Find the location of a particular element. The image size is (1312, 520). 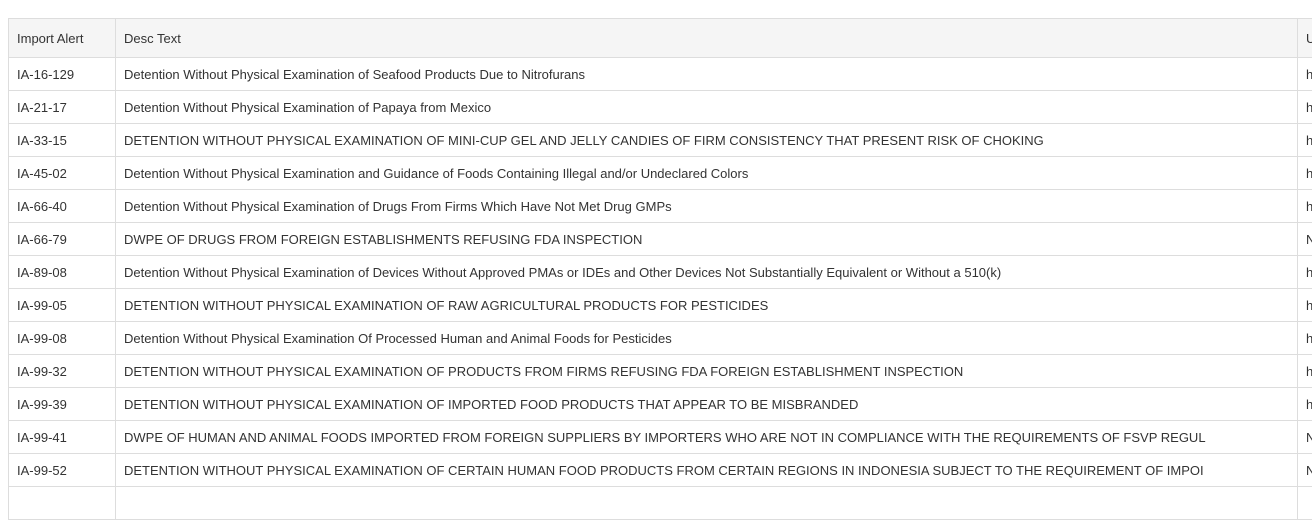

import-alert-cell: IA-21-17 is located at coordinates (62, 107).